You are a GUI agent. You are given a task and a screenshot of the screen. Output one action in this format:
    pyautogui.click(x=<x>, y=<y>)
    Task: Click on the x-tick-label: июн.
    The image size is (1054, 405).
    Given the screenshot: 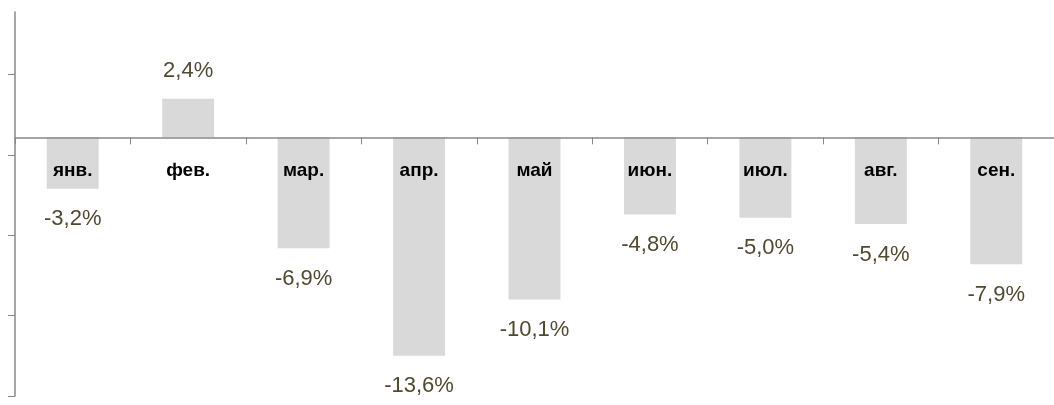 What is the action you would take?
    pyautogui.click(x=650, y=169)
    